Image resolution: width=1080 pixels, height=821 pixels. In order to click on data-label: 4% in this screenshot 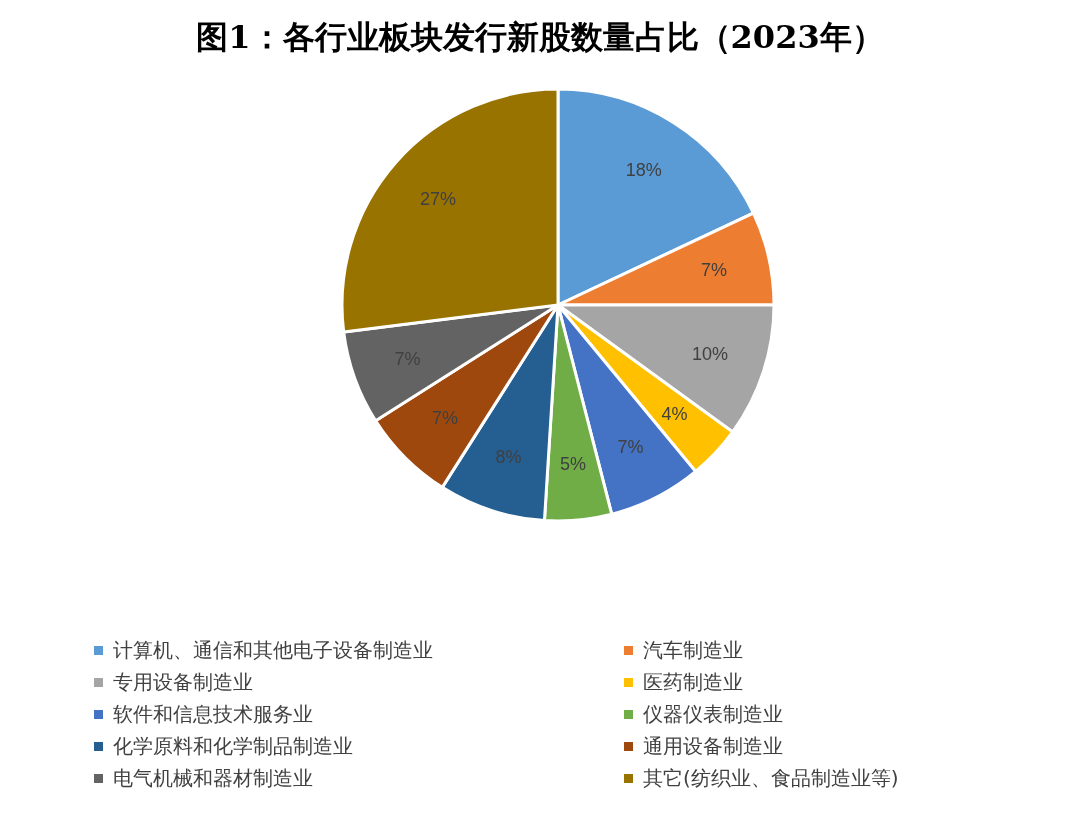, I will do `click(674, 414)`.